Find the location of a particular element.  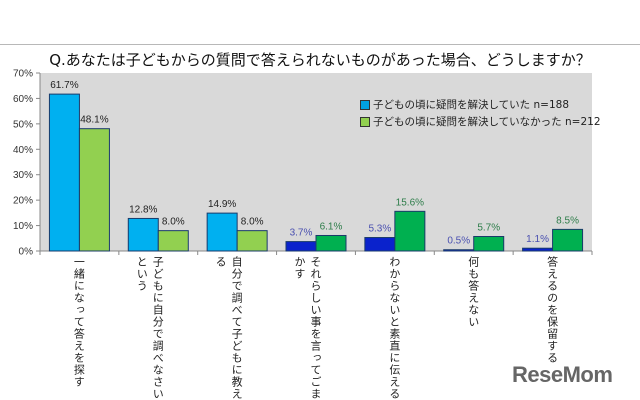

category-label: 子どもに自分で調べなさいという is located at coordinates (150, 328).